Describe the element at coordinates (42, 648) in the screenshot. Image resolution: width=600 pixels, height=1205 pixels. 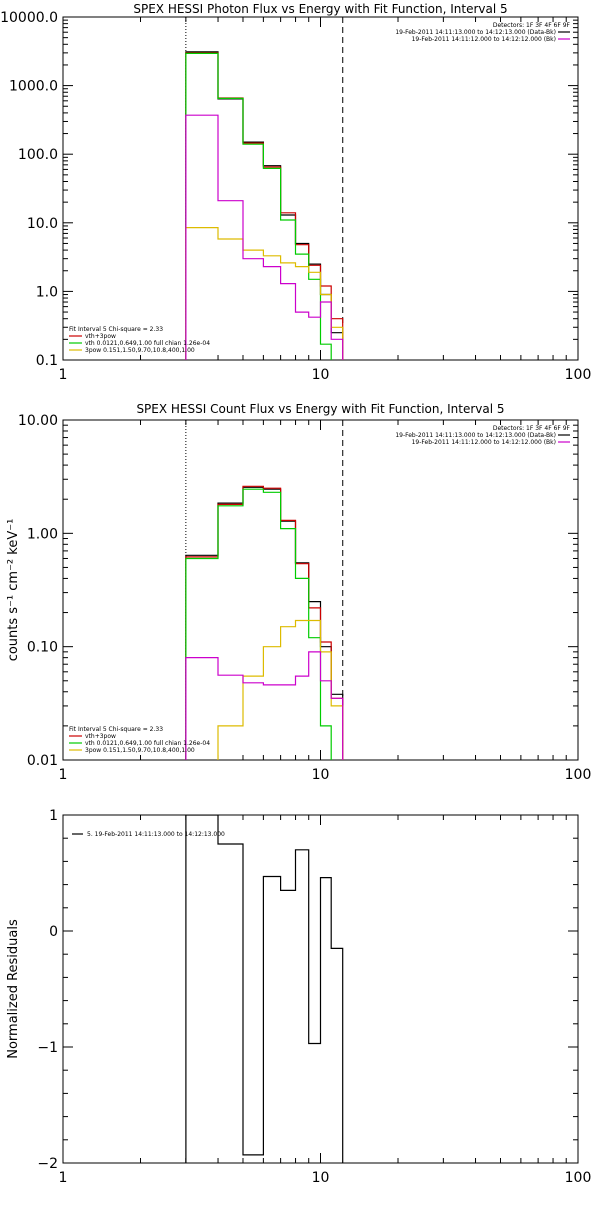
I see `count-flux-y-tick-label: 0.10` at that location.